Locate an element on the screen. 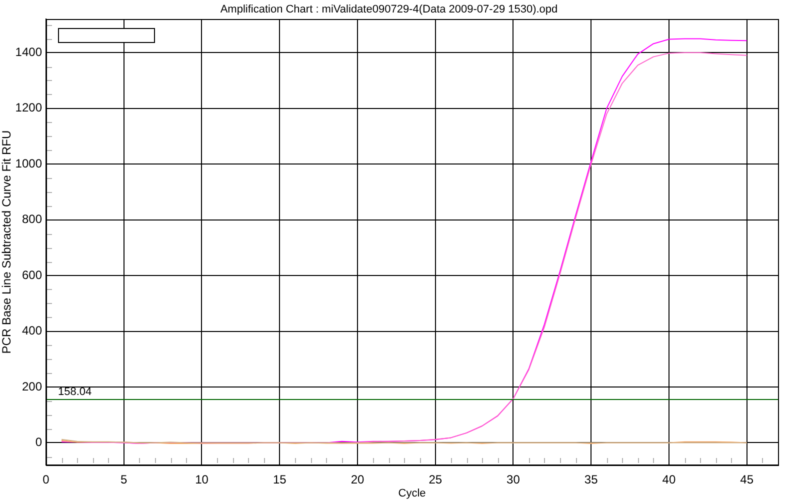 Image resolution: width=800 pixels, height=500 pixels. x-tick-label: 40 is located at coordinates (669, 479).